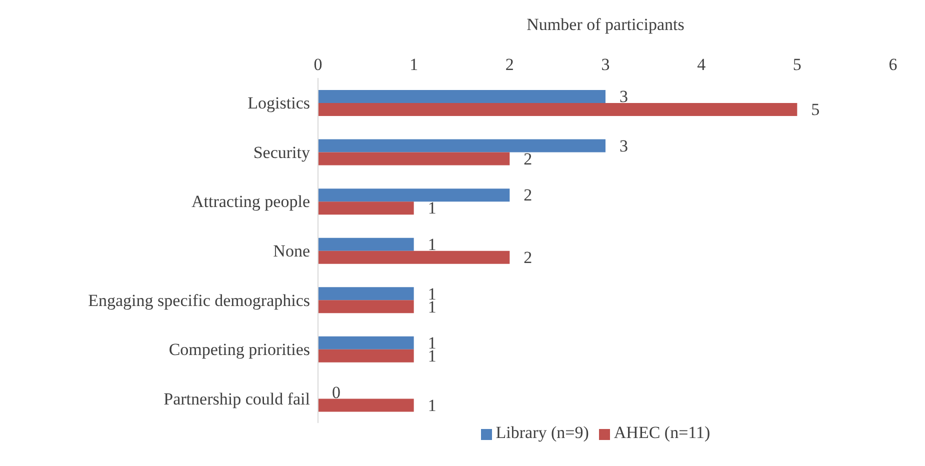 The height and width of the screenshot is (466, 925). I want to click on legend-label: AHEC (n=11), so click(662, 432).